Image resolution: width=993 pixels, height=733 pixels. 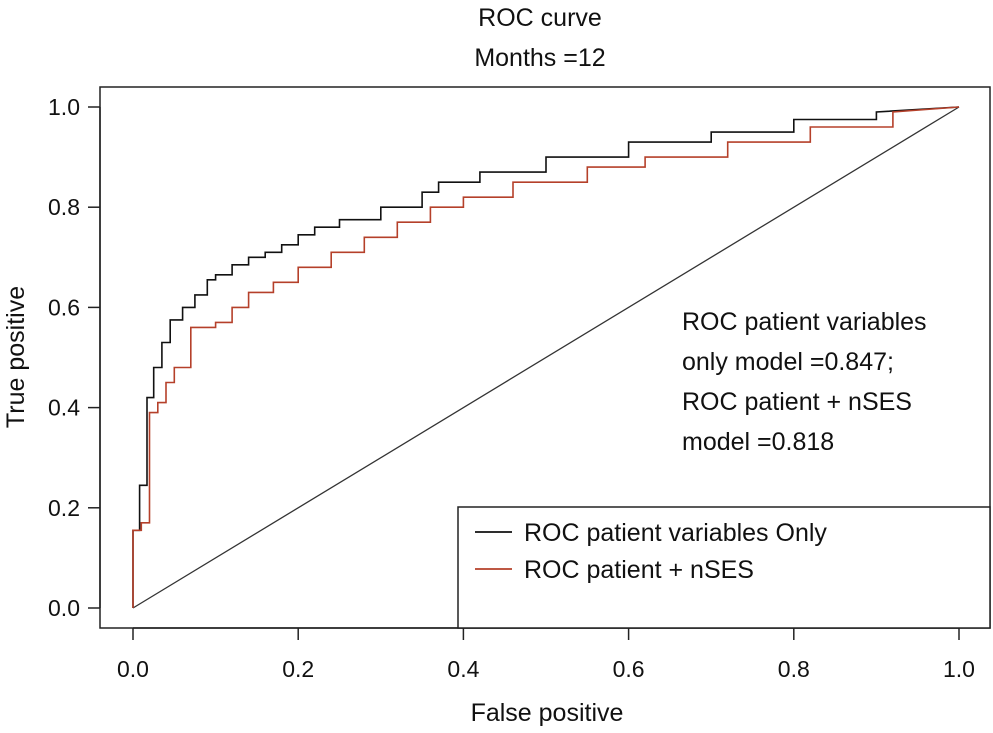 What do you see at coordinates (797, 402) in the screenshot?
I see `annotation-line-3: ROC patient + nSES` at bounding box center [797, 402].